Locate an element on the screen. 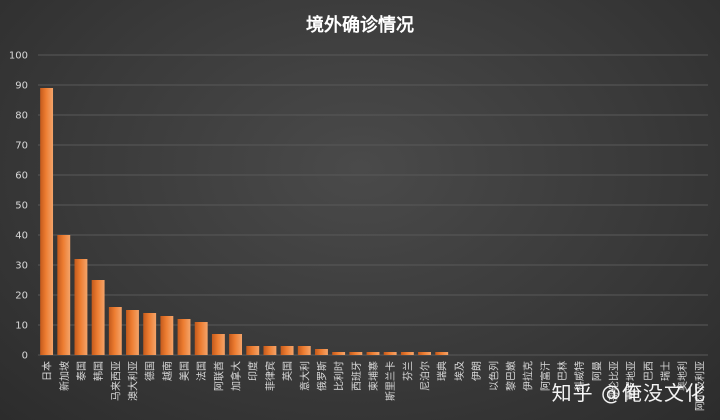  y-tick-label: 10 is located at coordinates (21, 326).